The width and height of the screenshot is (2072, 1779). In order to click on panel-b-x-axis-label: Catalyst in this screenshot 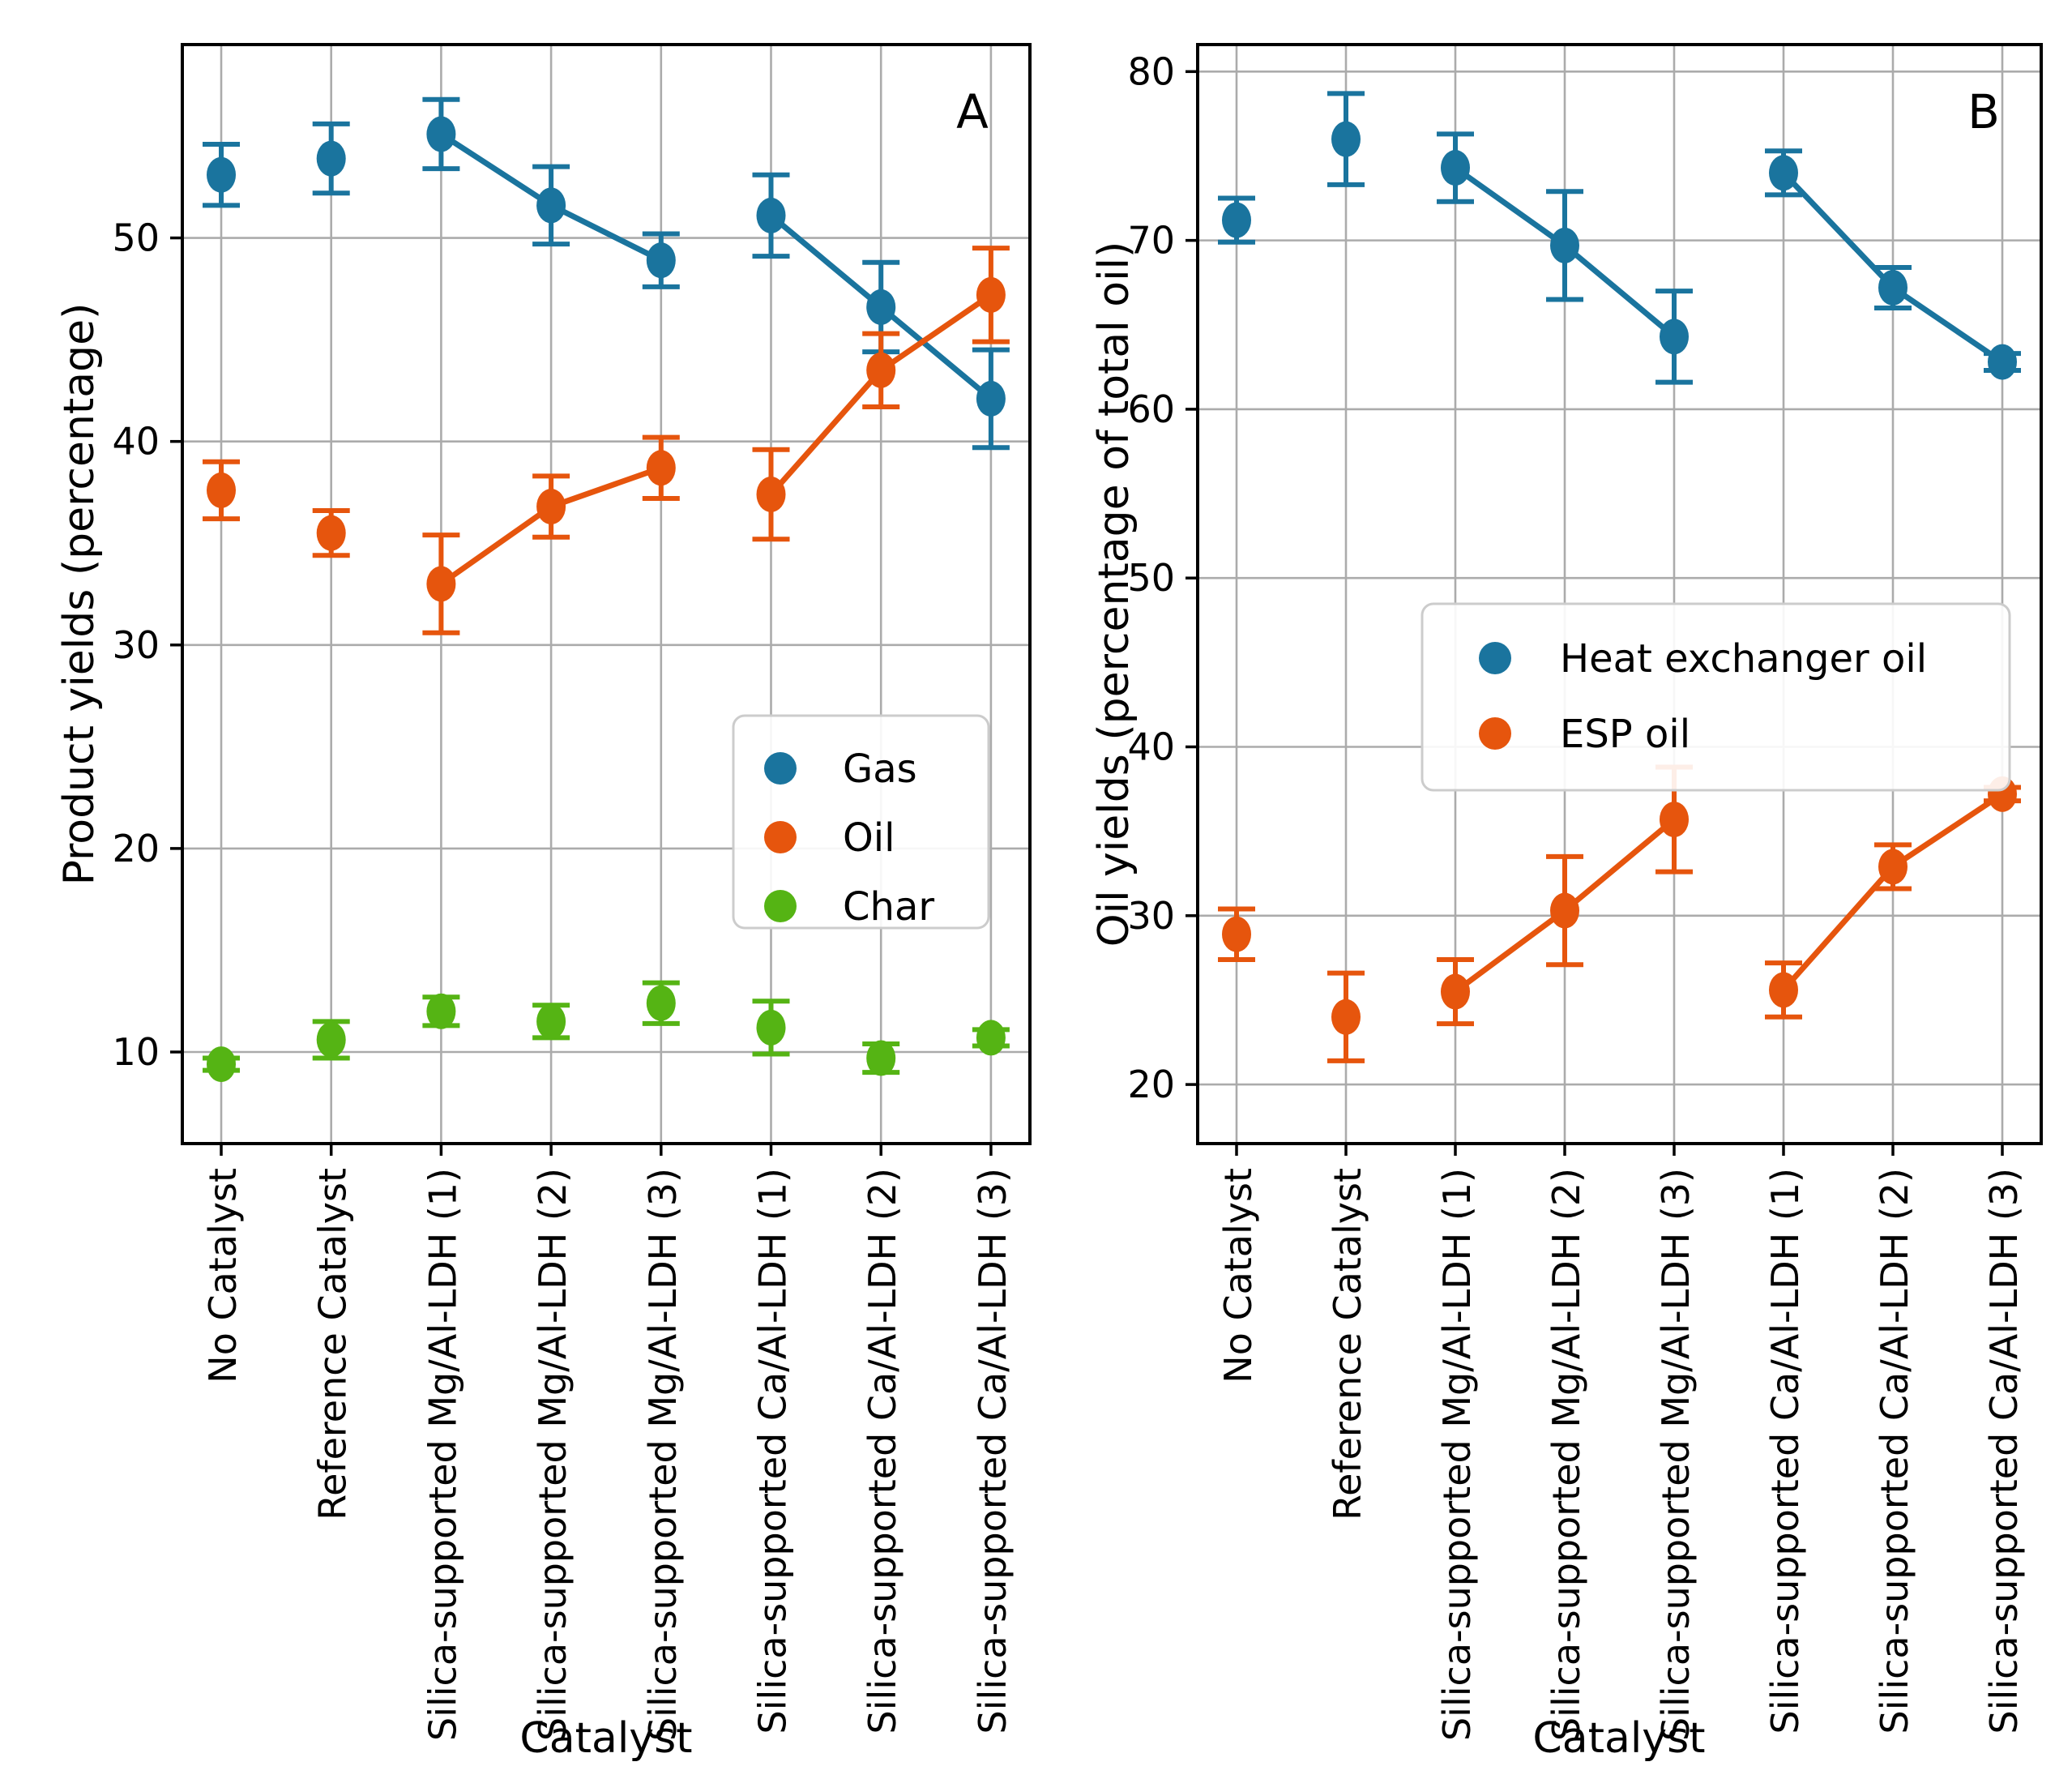, I will do `click(1618, 1738)`.